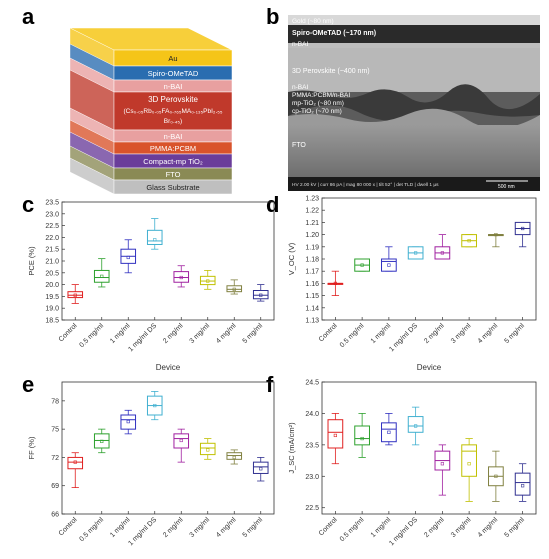 This screenshot has height=559, width=549. I want to click on sem-label-perovskite: 3D Perovskite (~400 nm), so click(331, 71).